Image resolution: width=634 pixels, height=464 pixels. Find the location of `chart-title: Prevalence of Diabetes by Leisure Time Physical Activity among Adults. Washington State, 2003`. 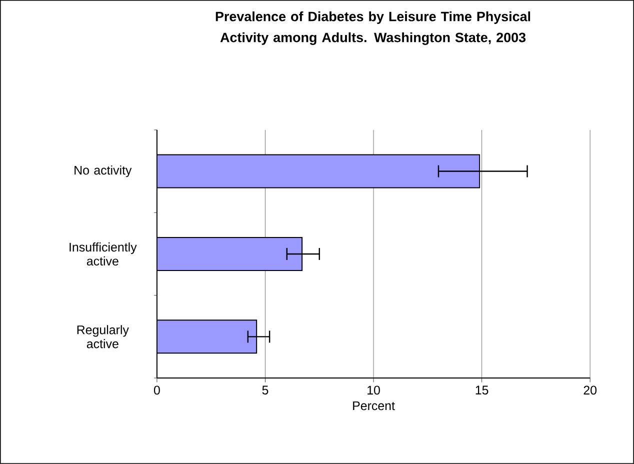

chart-title: Prevalence of Diabetes by Leisure Time Physical Activity among Adults. Washington State, 2003 is located at coordinates (373, 28).